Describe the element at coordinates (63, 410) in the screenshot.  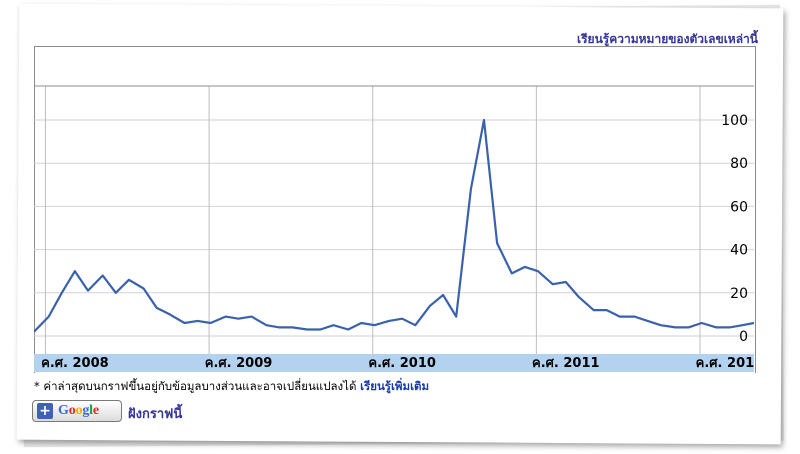
I see `google-logo-letter: G` at that location.